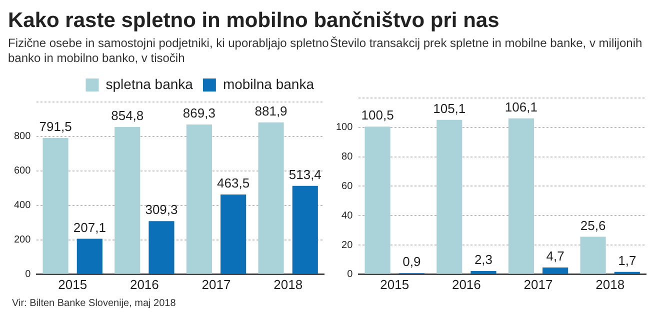 This screenshot has height=326, width=660. What do you see at coordinates (23, 206) in the screenshot?
I see `y-tick-label: 400` at bounding box center [23, 206].